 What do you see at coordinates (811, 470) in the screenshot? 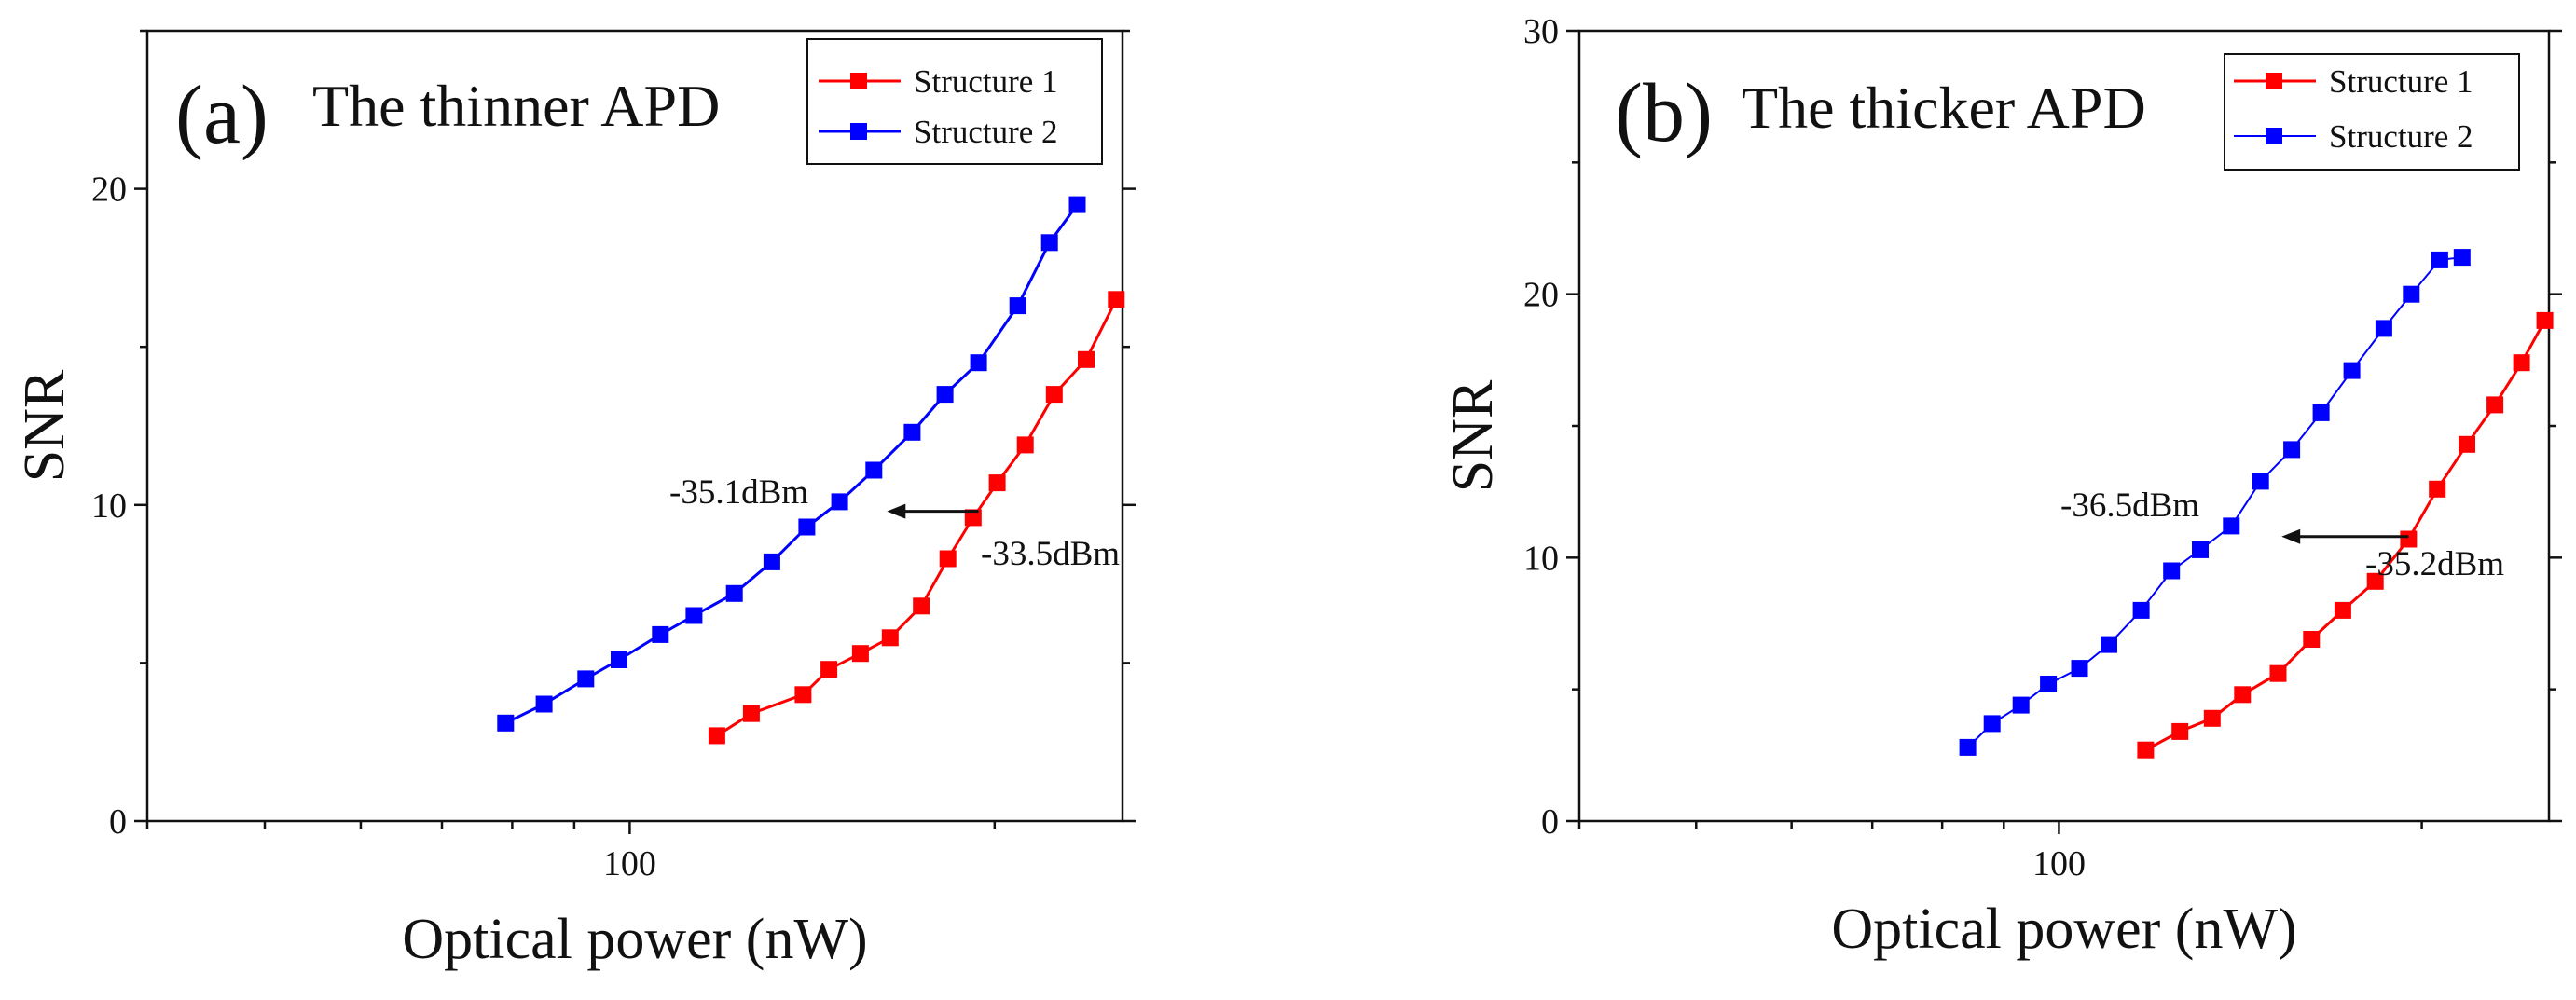
I see `panel-a-markers` at bounding box center [811, 470].